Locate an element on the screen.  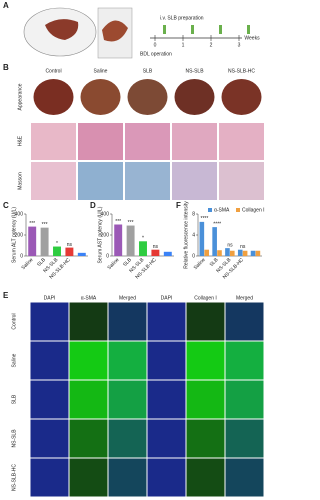
significance: * is located at coordinates (143, 239).